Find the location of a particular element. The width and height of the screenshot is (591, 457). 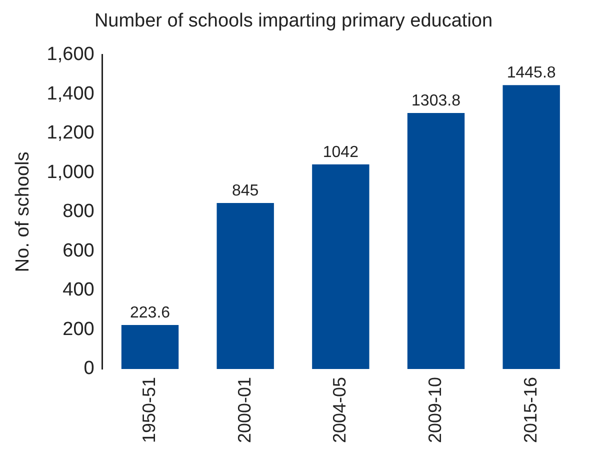

chart-title: Number of schools imparting primary education is located at coordinates (293, 21).